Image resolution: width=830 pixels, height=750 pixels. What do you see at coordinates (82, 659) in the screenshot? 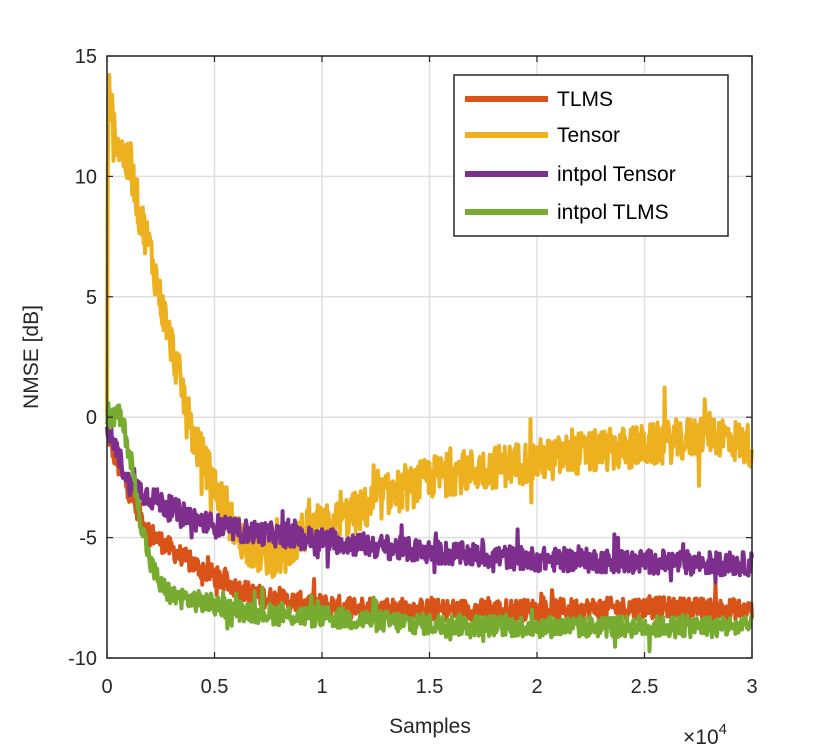
I see `y-tick-label: -10` at bounding box center [82, 659].